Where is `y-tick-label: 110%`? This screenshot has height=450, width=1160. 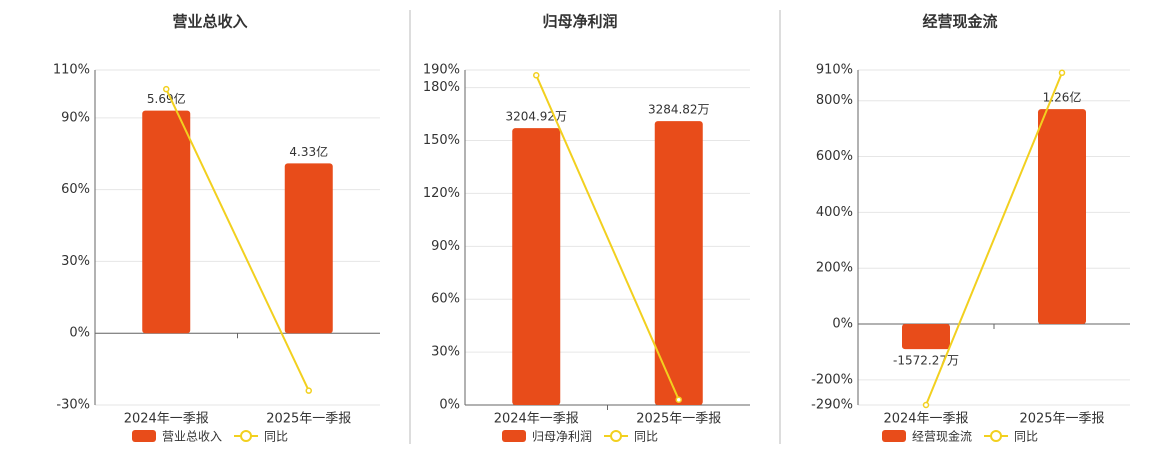 y-tick-label: 110% is located at coordinates (71, 70).